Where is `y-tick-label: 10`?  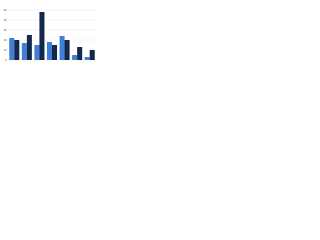 y-tick-label: 10 is located at coordinates (6, 50).